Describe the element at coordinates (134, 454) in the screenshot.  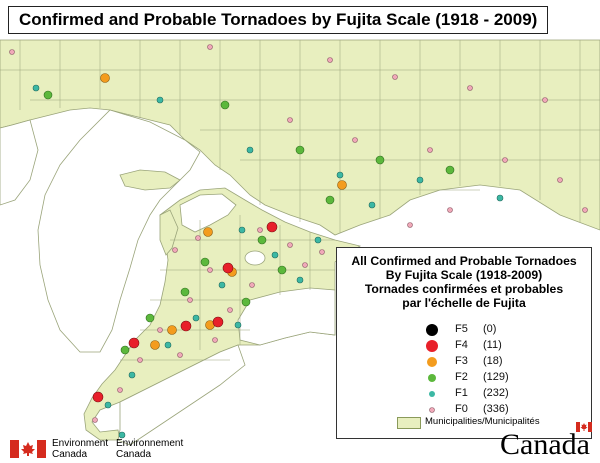
I see `department-fr-line: Canada` at that location.